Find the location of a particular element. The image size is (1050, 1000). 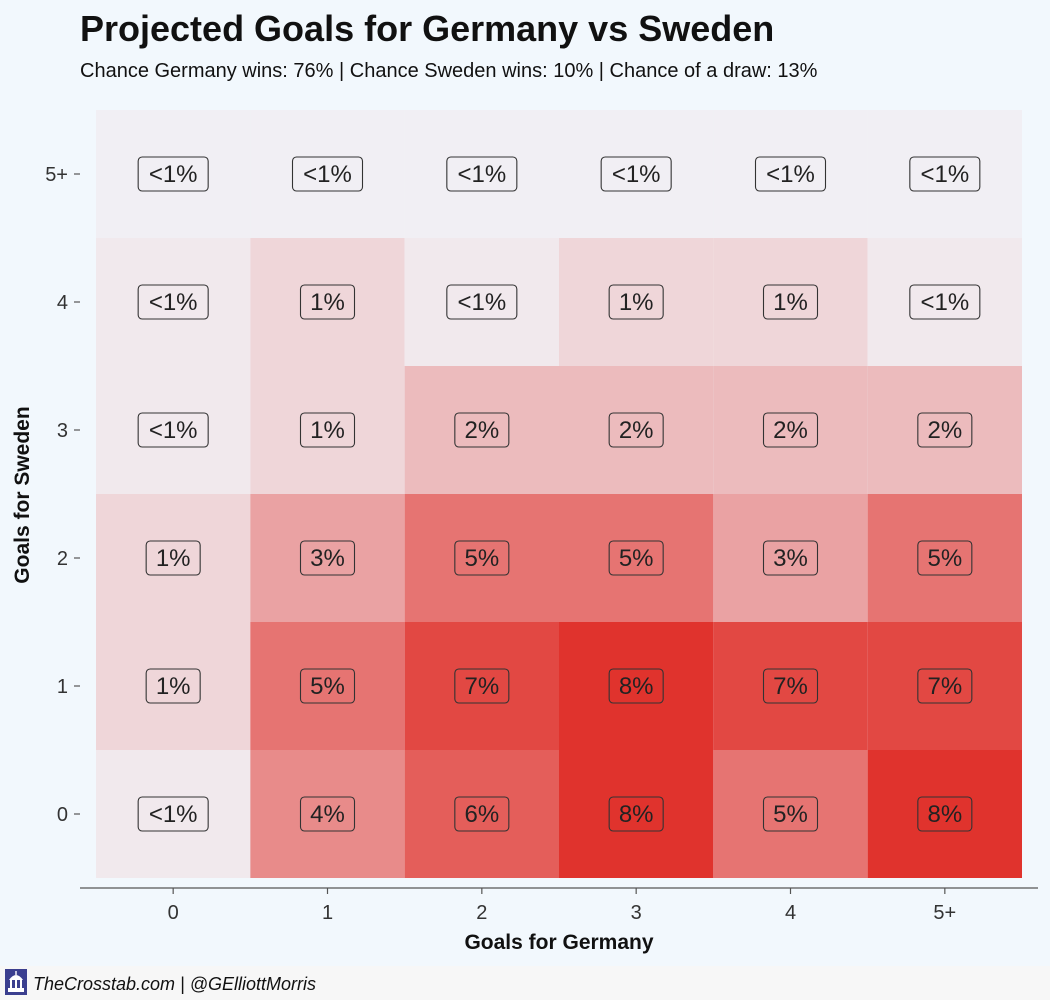

cell-label: 4% is located at coordinates (327, 814).